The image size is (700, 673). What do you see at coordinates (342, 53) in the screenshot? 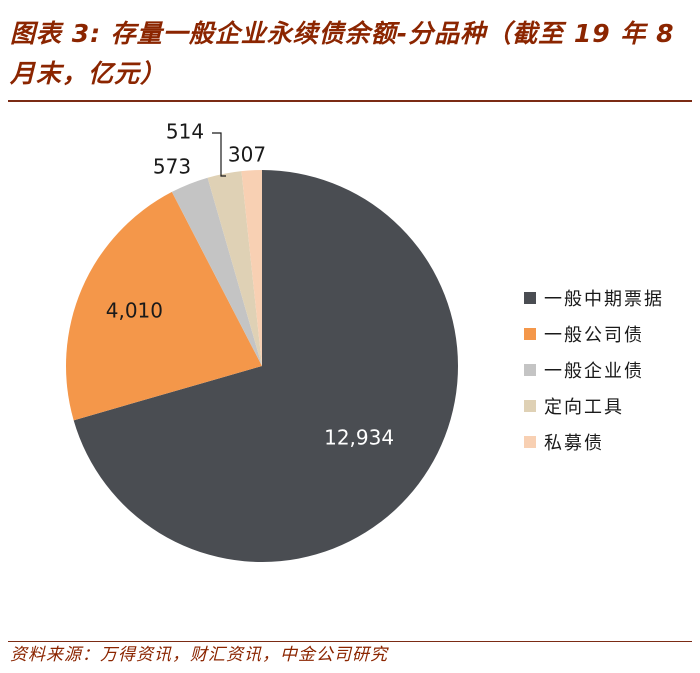
I see `chart-title: 图表 3: 存量一般企业永续债余额-分品种（截至 19 年 8 月末，亿元）` at bounding box center [342, 53].